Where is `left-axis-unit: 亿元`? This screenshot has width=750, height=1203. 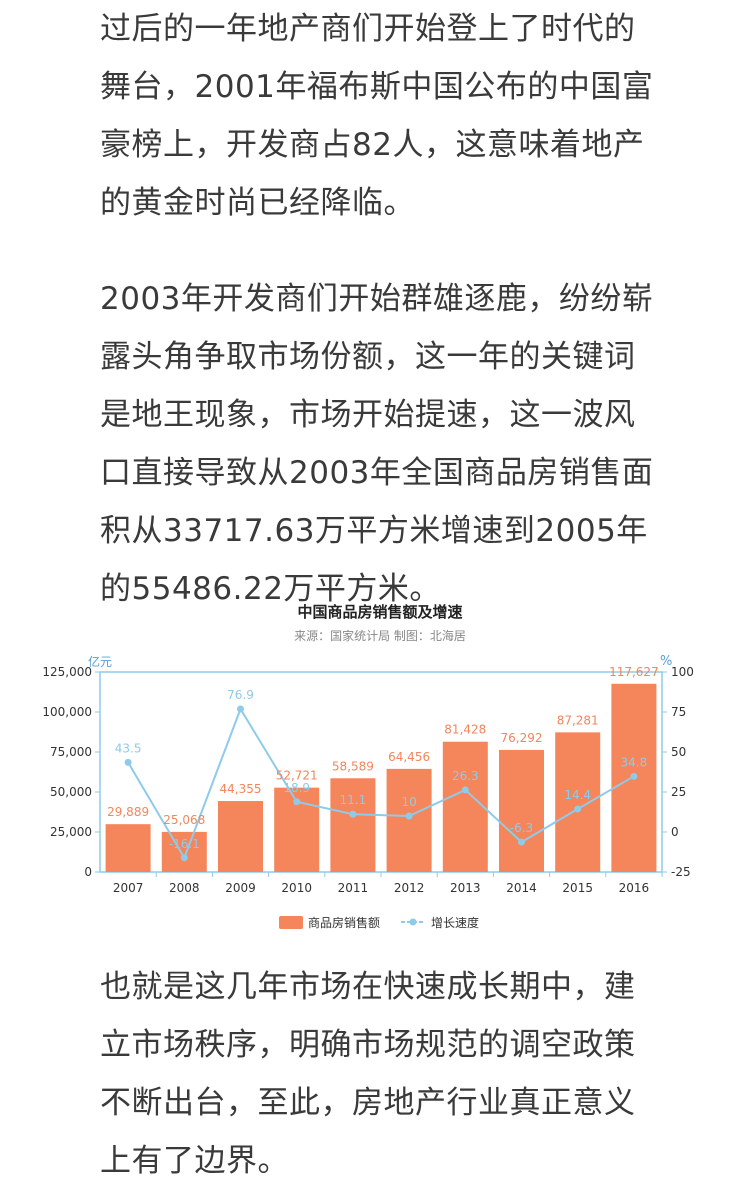
left-axis-unit: 亿元 is located at coordinates (100, 661).